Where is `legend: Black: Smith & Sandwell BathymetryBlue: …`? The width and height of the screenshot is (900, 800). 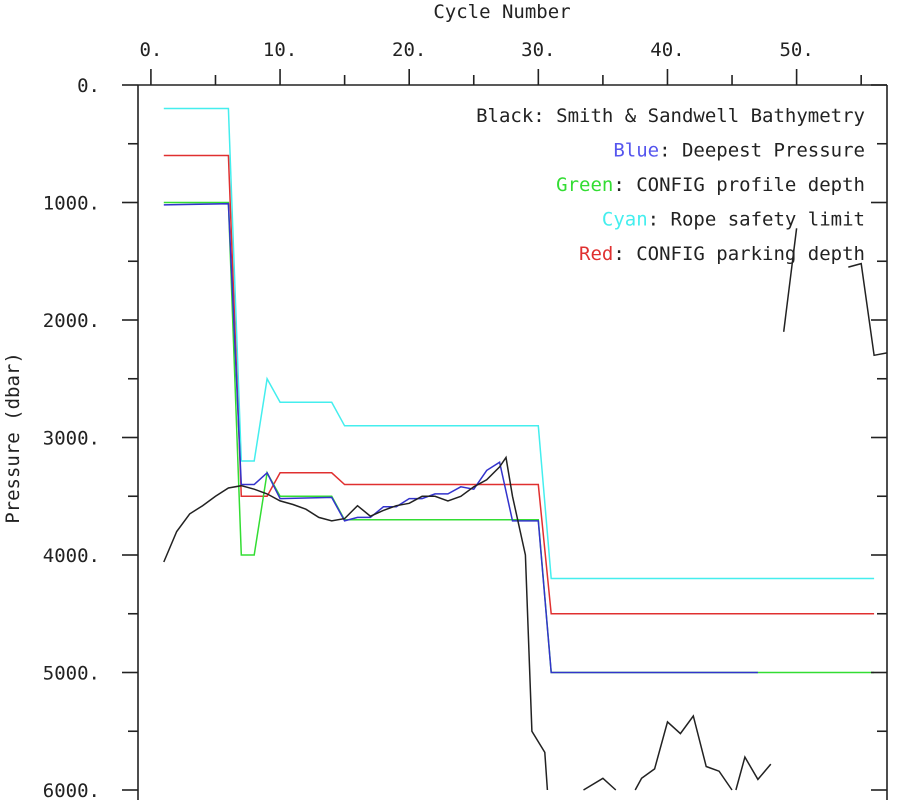
legend: Black: Smith & Sandwell BathymetryBlue: … is located at coordinates (670, 185).